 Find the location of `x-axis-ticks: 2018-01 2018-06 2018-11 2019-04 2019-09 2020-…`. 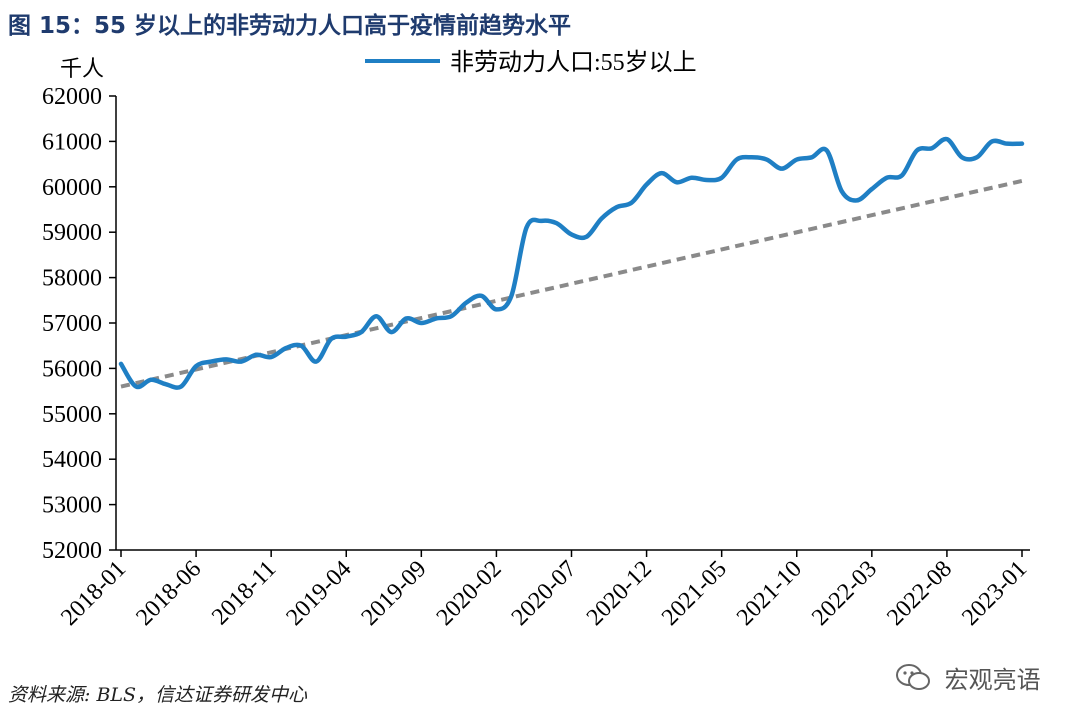

x-axis-ticks: 2018-01 2018-06 2018-11 2019-04 2019-09 2020-… is located at coordinates (544, 590).